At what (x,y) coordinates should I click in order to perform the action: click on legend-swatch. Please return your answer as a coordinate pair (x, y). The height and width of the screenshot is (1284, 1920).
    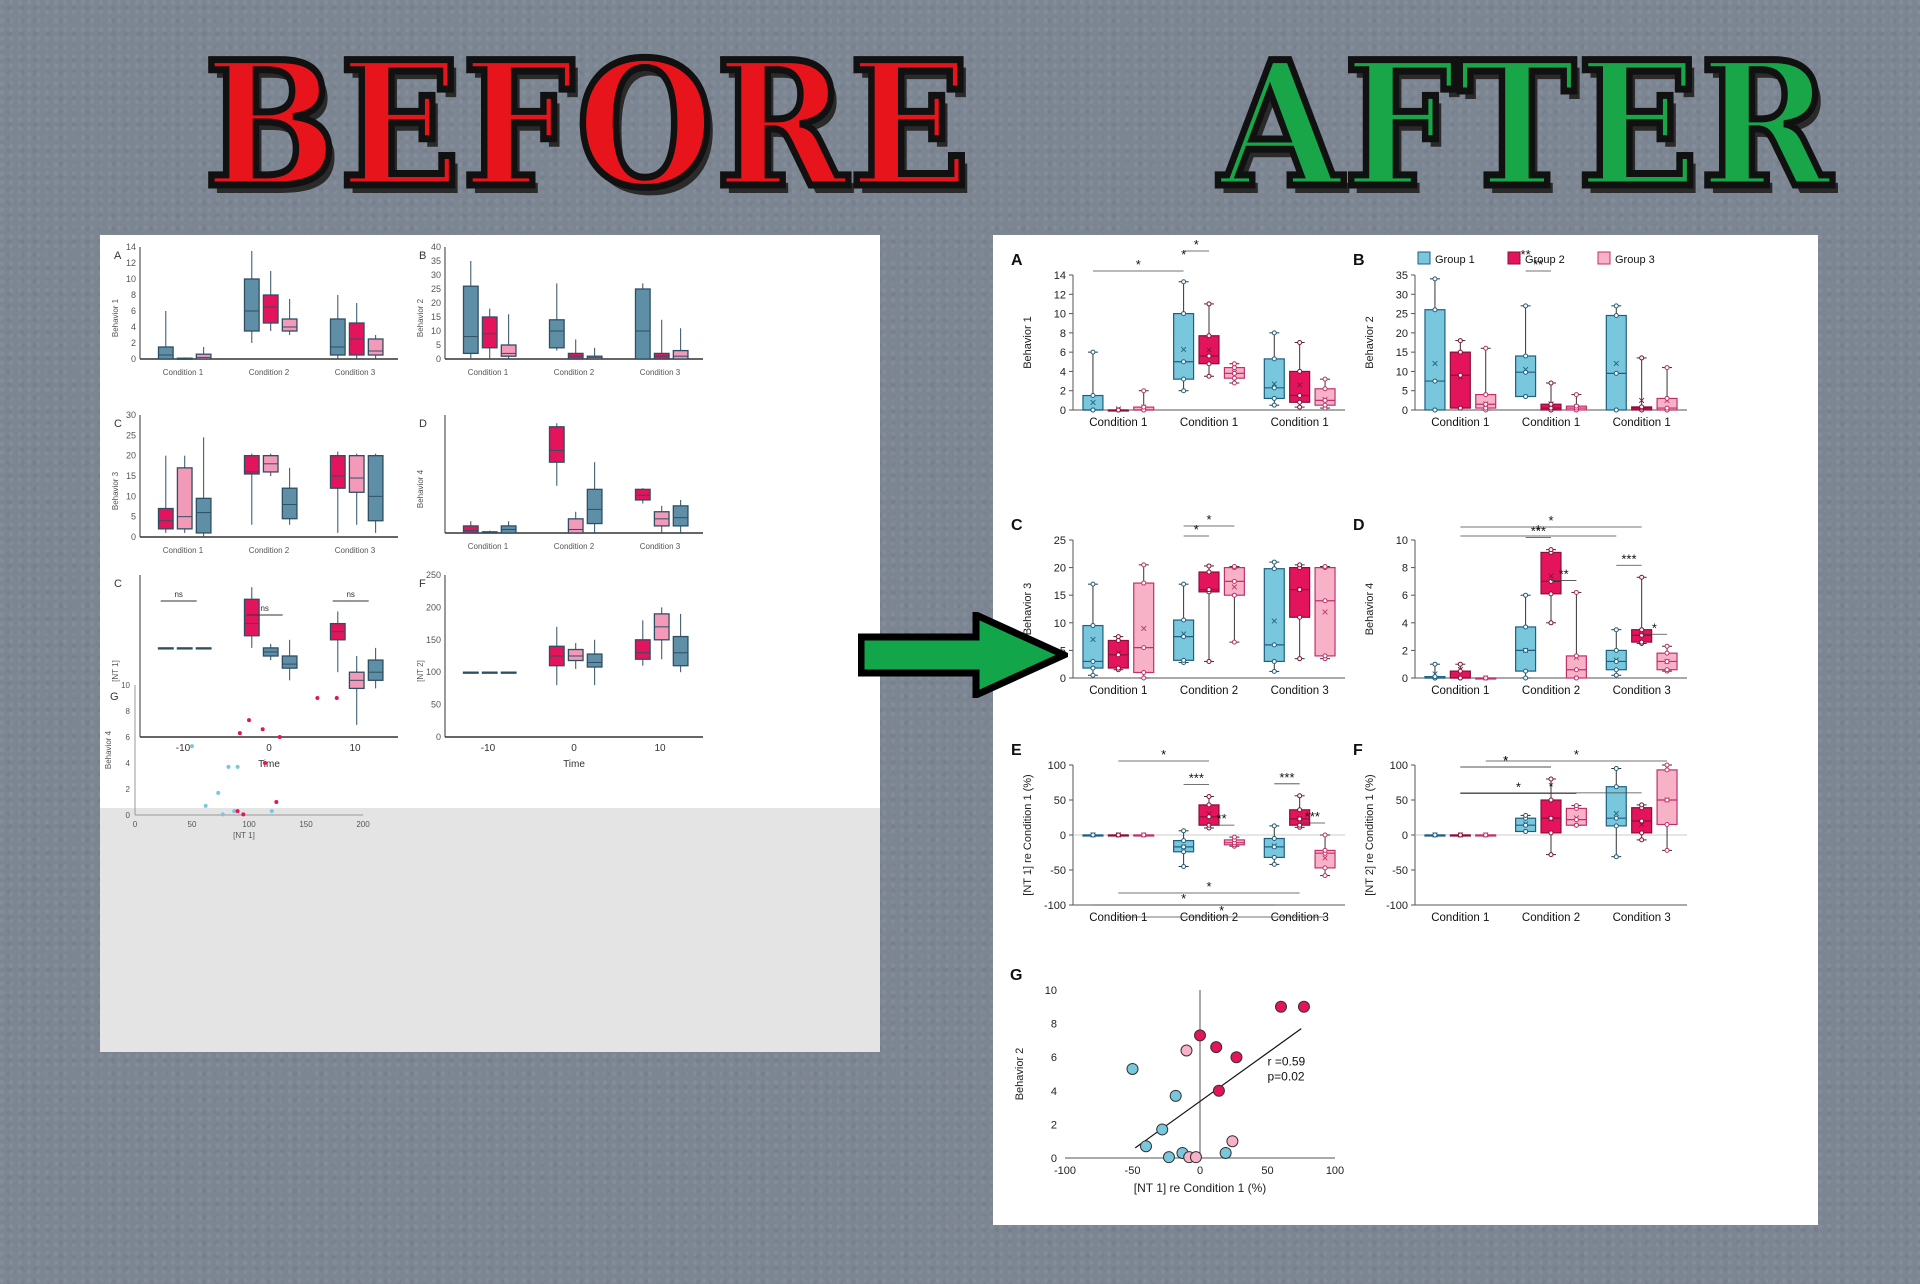
    Looking at the image, I should click on (1604, 258).